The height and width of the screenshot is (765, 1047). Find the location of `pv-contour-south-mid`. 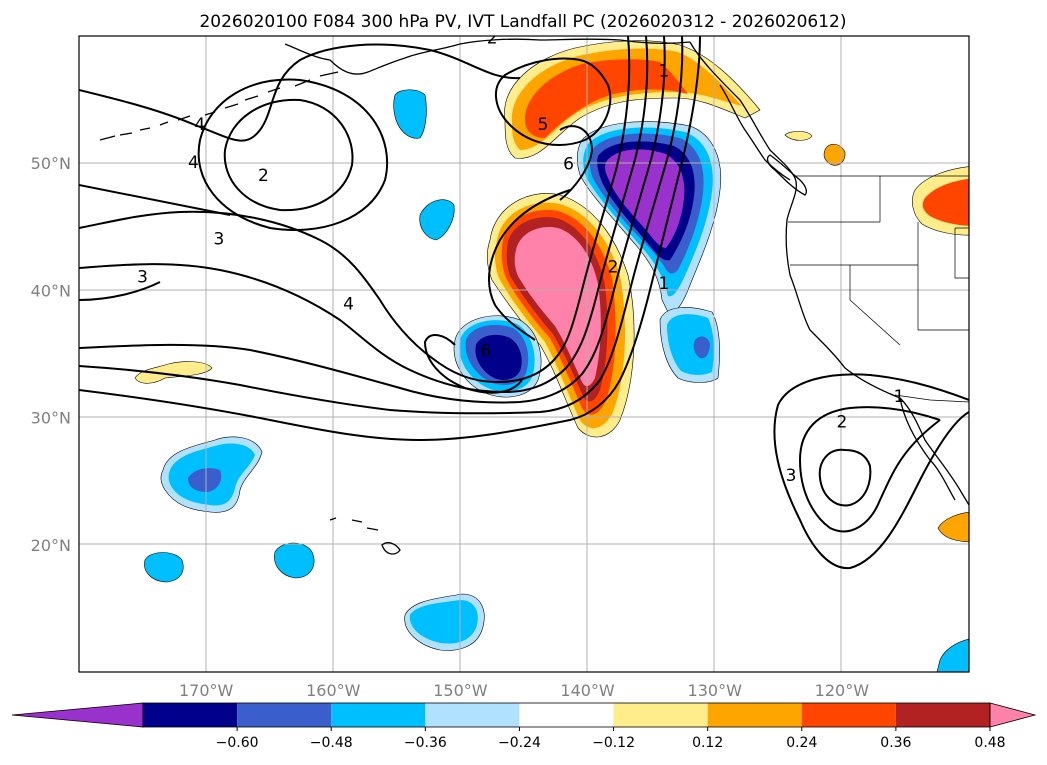

pv-contour-south-mid is located at coordinates (869, 469).